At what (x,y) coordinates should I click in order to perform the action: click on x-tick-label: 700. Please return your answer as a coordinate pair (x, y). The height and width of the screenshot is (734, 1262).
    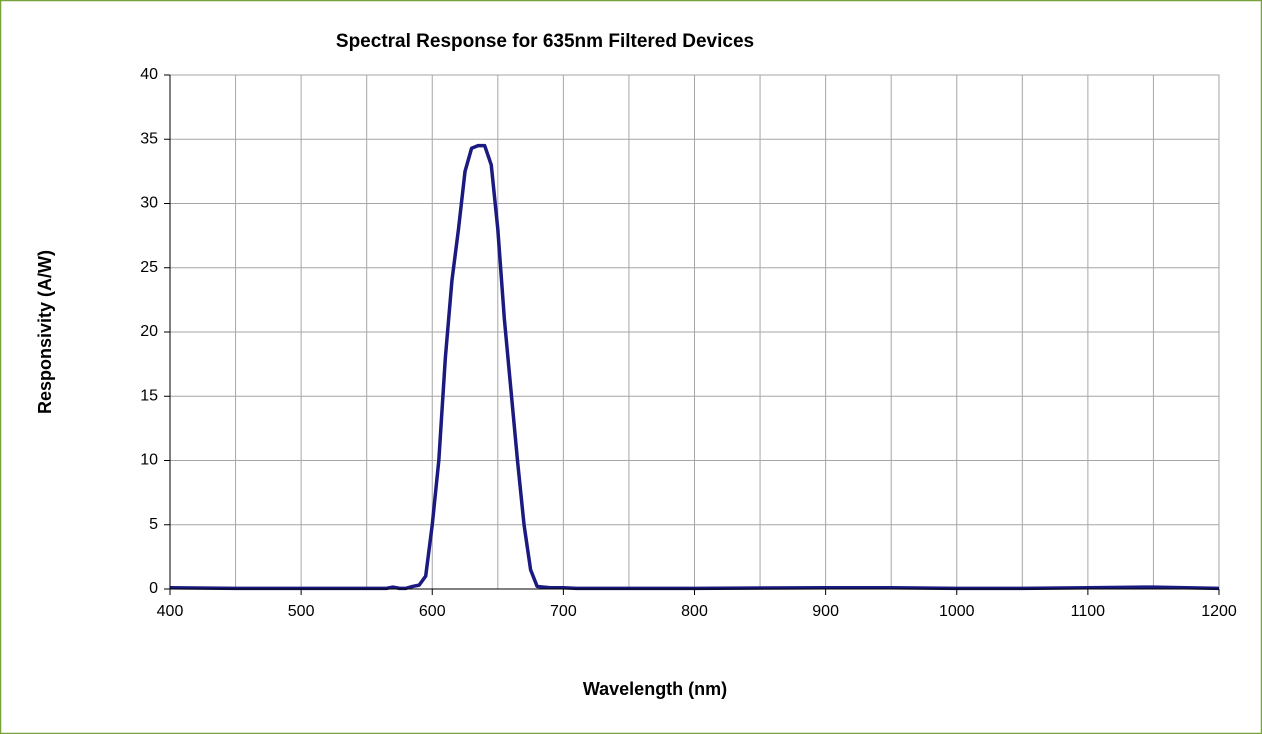
    Looking at the image, I should click on (563, 611).